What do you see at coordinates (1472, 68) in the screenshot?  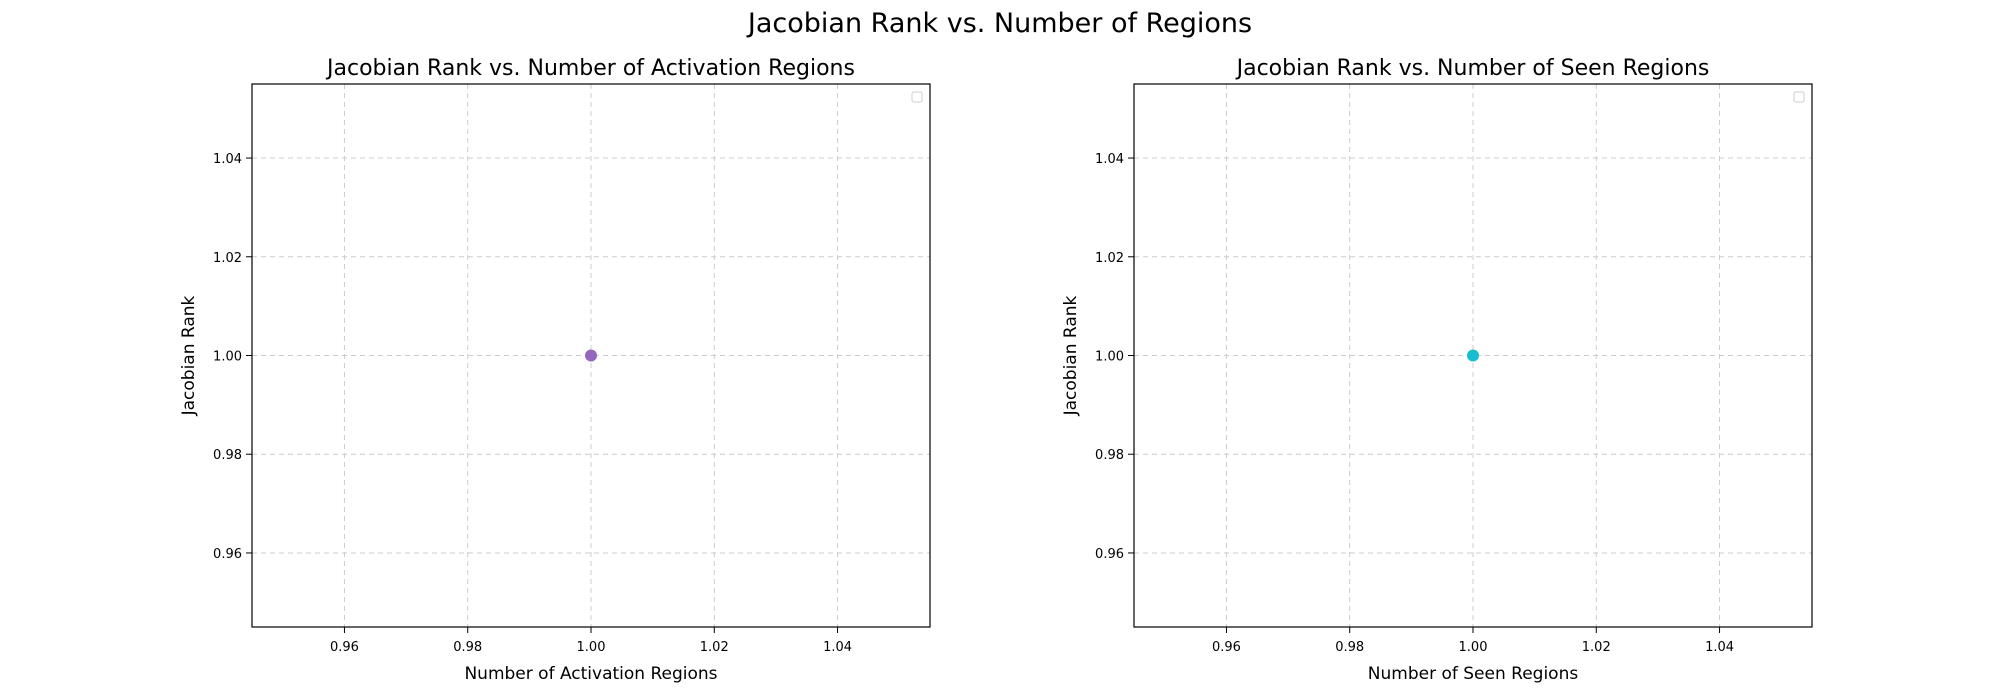 I see `chart-title: Jacobian Rank vs. Number of Seen Regions` at bounding box center [1472, 68].